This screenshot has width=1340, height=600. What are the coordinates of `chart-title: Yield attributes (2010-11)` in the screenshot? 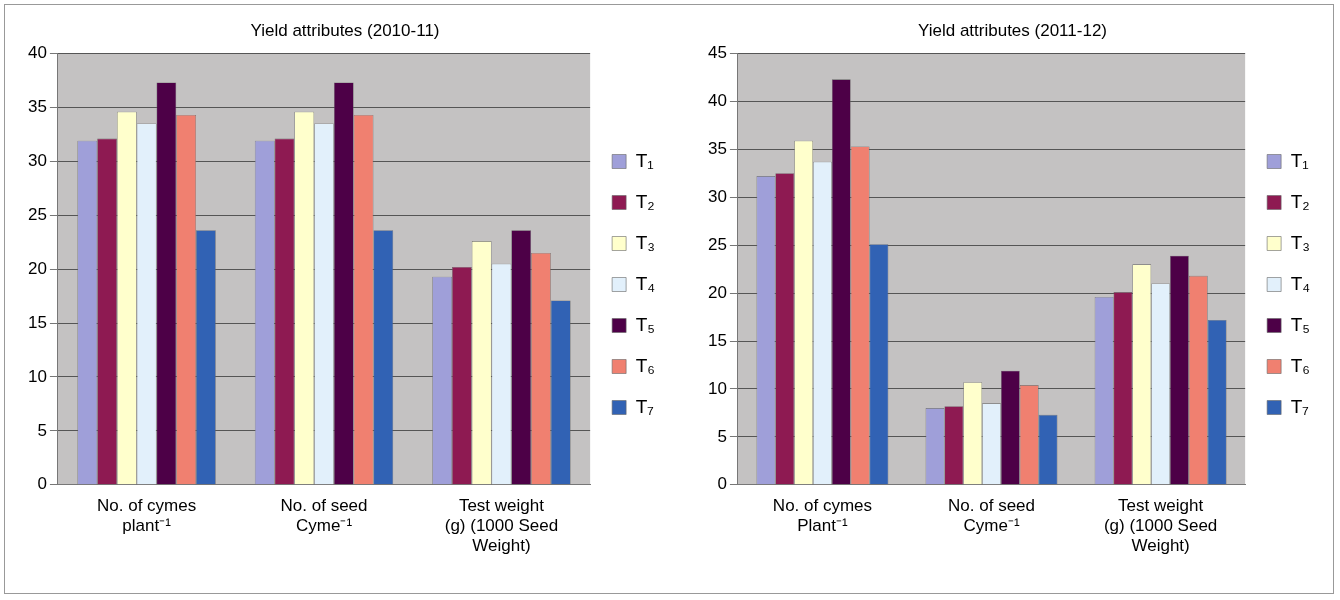 It's located at (345, 30).